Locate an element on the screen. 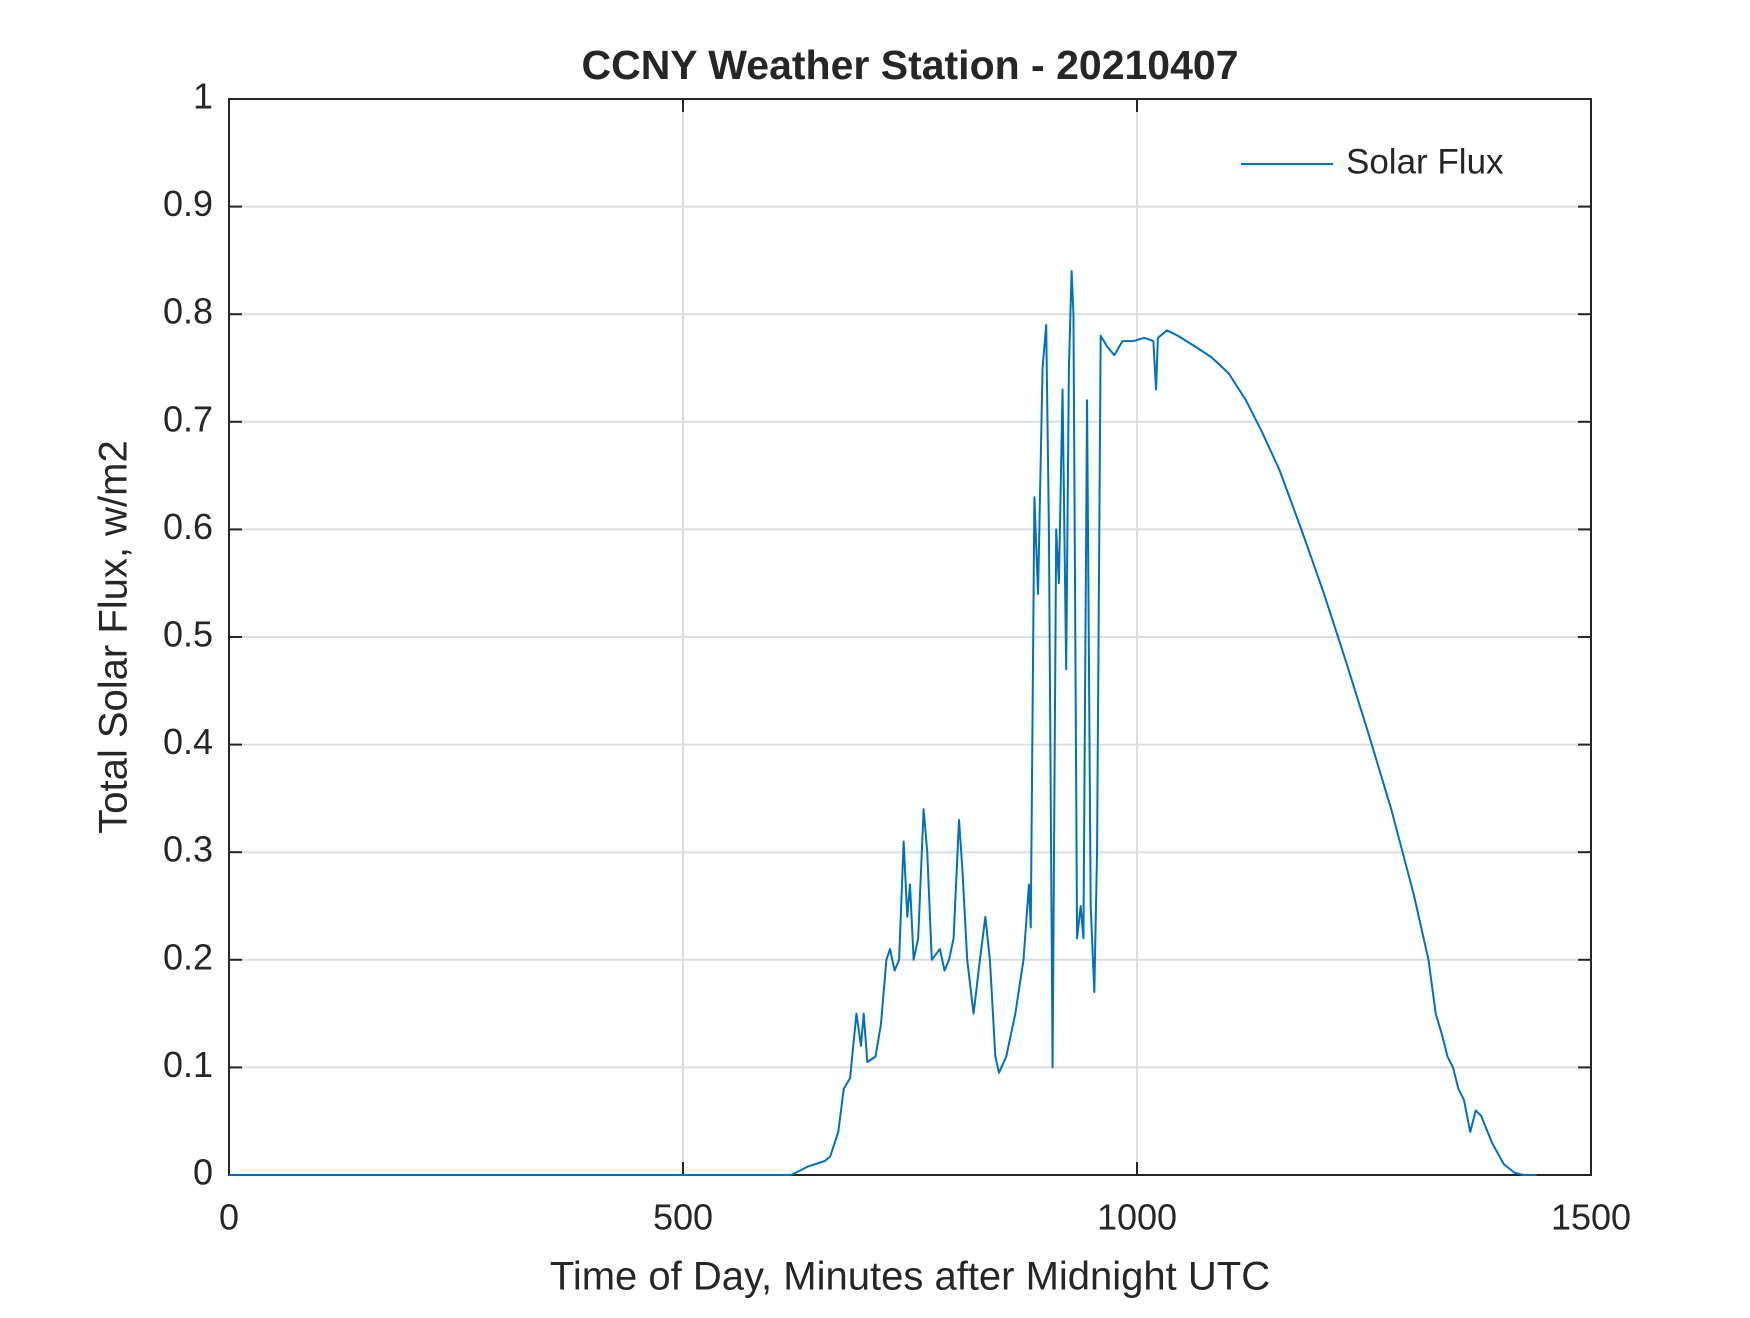  x-axis-label: Time of Day, Minutes after Midnight UTC is located at coordinates (910, 1277).